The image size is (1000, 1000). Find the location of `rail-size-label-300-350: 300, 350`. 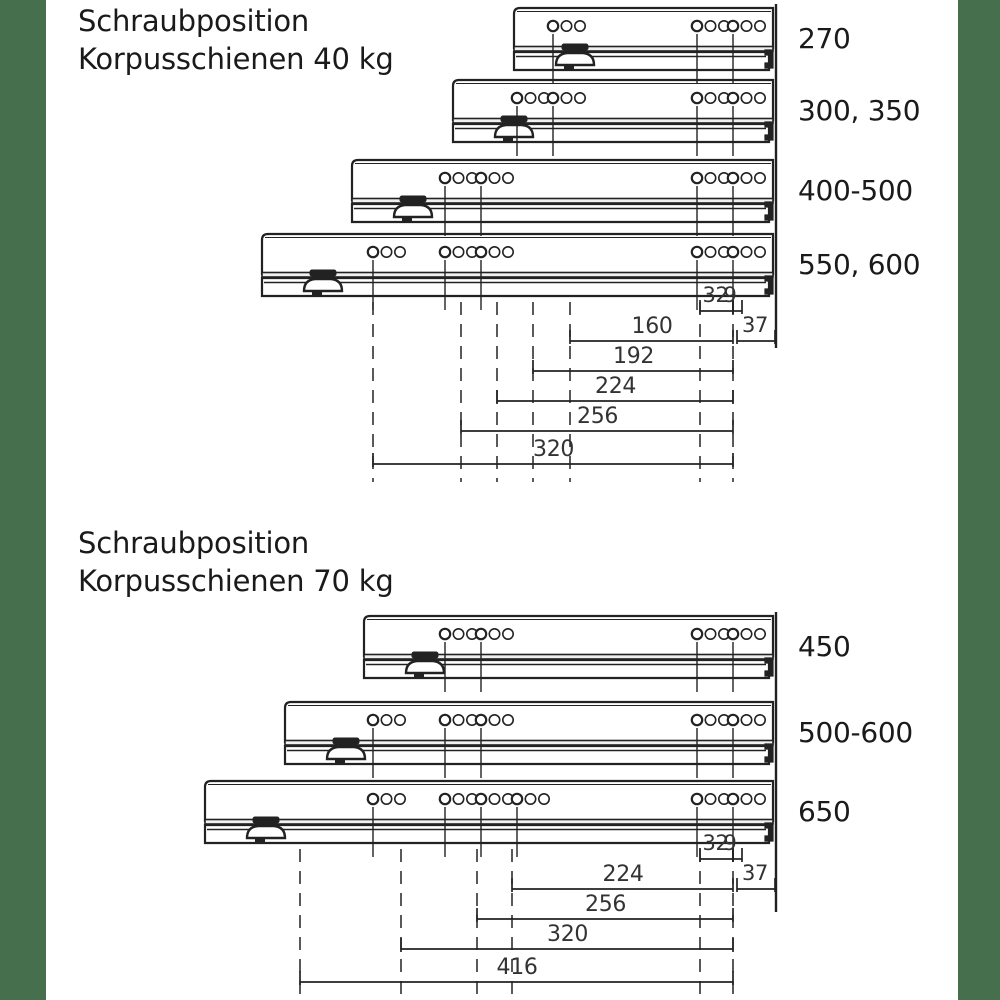

rail-size-label-300-350: 300, 350 is located at coordinates (859, 110).